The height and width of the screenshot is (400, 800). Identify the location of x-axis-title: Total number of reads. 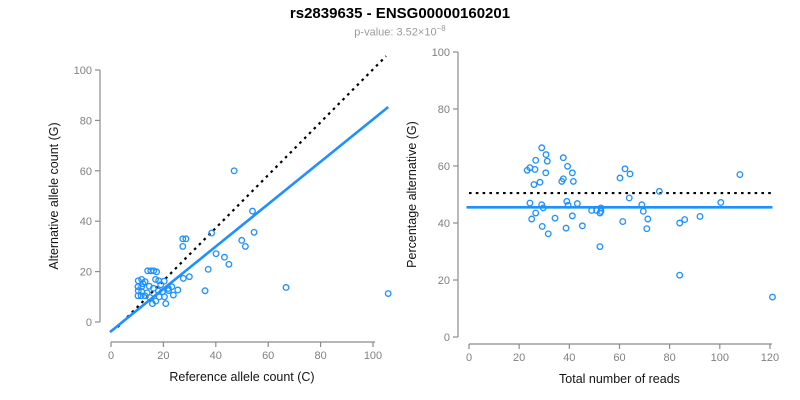
(619, 379).